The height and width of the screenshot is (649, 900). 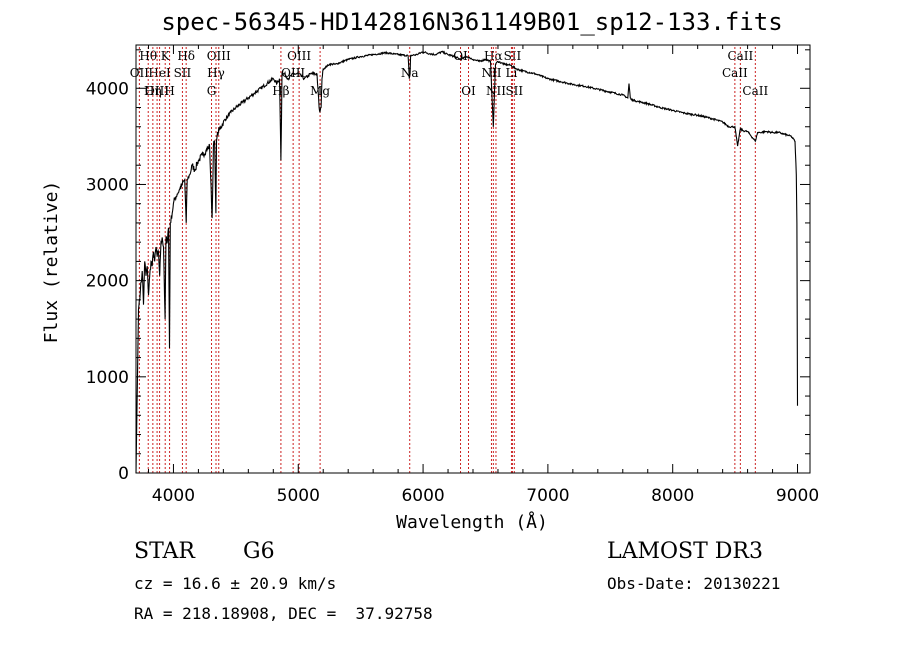 What do you see at coordinates (153, 91) in the screenshot?
I see `line-marker-label: Hη` at bounding box center [153, 91].